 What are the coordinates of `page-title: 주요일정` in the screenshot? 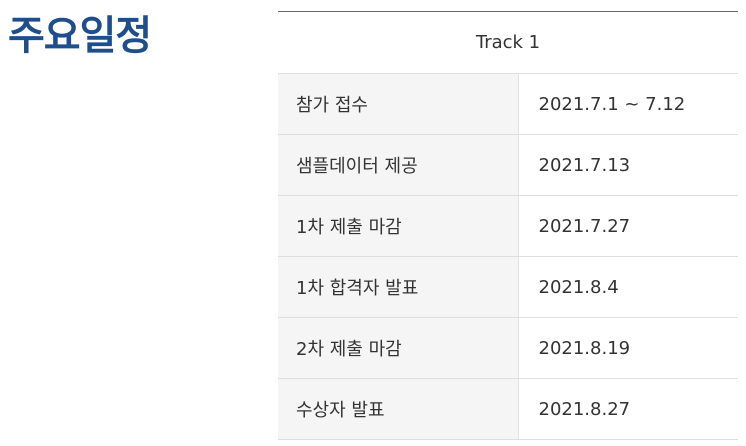 It's located at (80, 36).